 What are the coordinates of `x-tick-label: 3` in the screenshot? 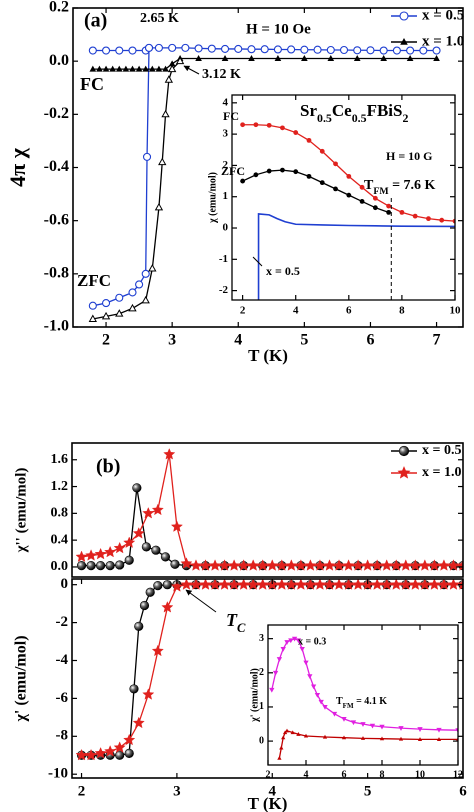 It's located at (177, 791).